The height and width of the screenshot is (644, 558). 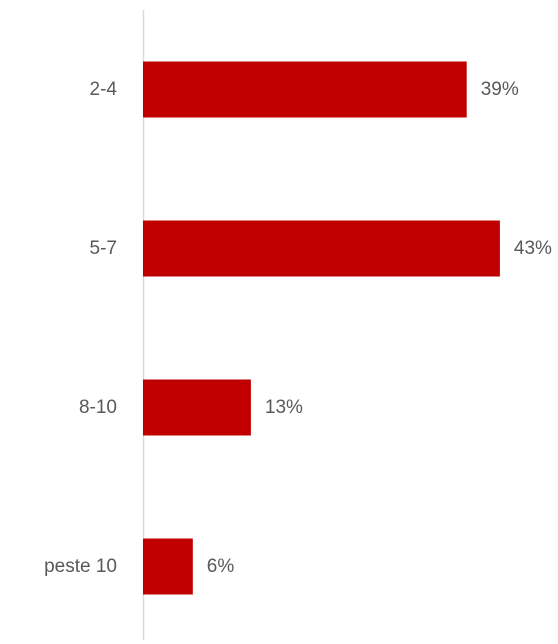 I want to click on value-label: 13%, so click(x=284, y=407).